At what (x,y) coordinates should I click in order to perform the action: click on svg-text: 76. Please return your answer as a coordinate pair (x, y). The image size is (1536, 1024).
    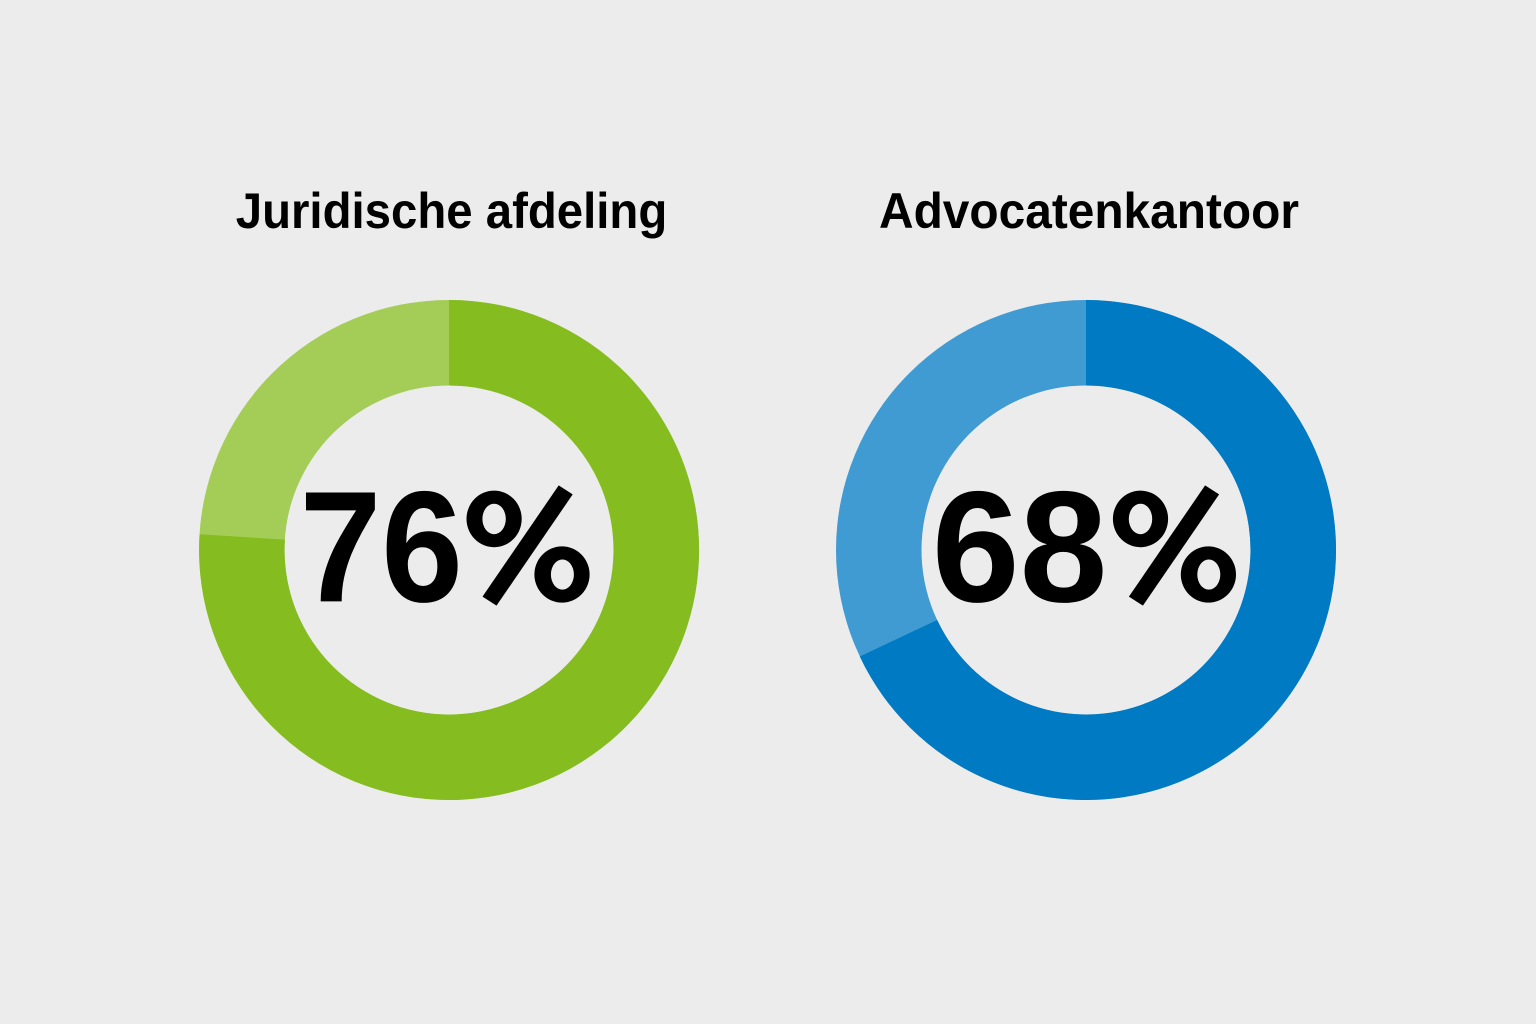
    Looking at the image, I should click on (381, 546).